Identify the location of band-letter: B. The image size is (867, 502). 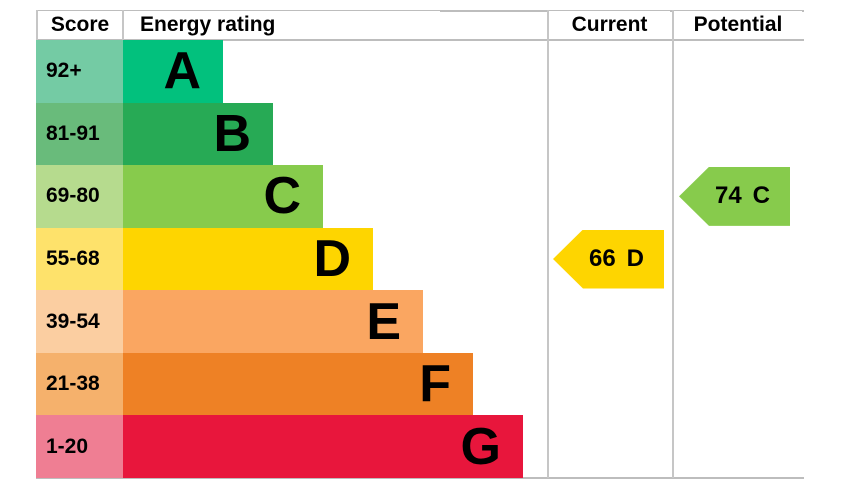
(232, 133).